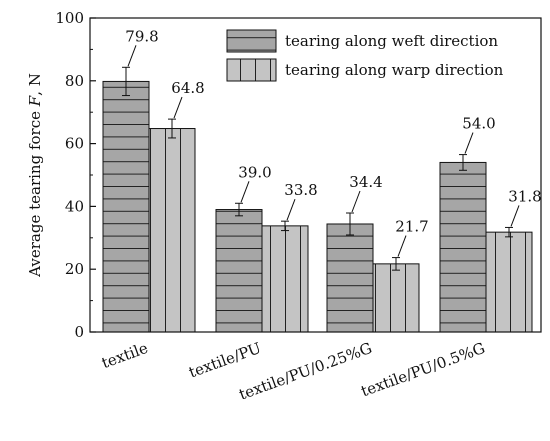 This screenshot has width=550, height=441. I want to click on y-axis-label-unit: , N, so click(35, 84).